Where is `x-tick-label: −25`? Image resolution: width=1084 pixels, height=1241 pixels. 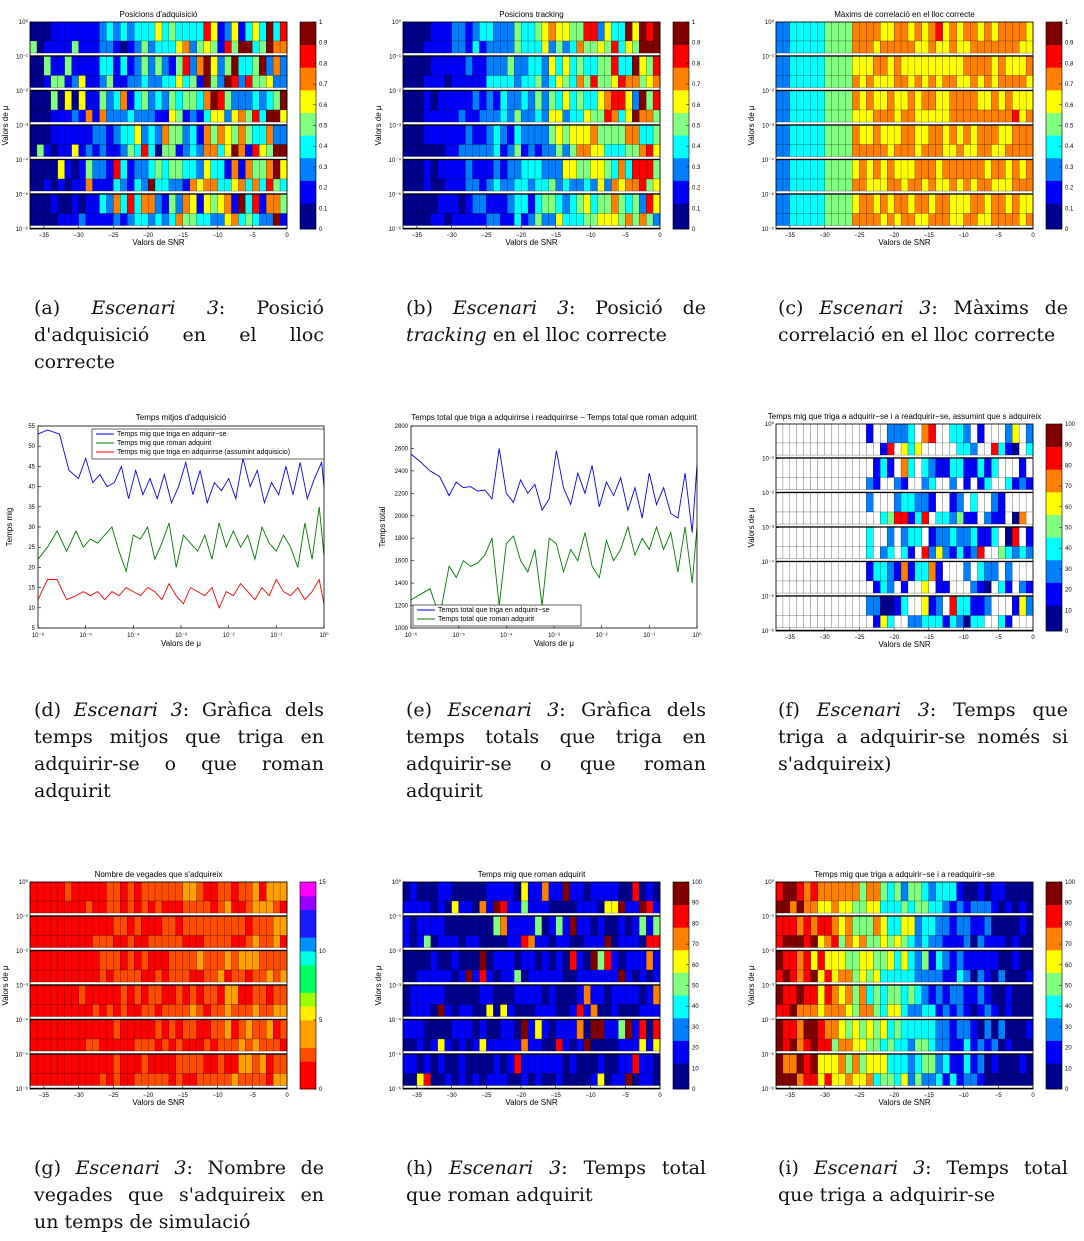
x-tick-label: −25 is located at coordinates (859, 638).